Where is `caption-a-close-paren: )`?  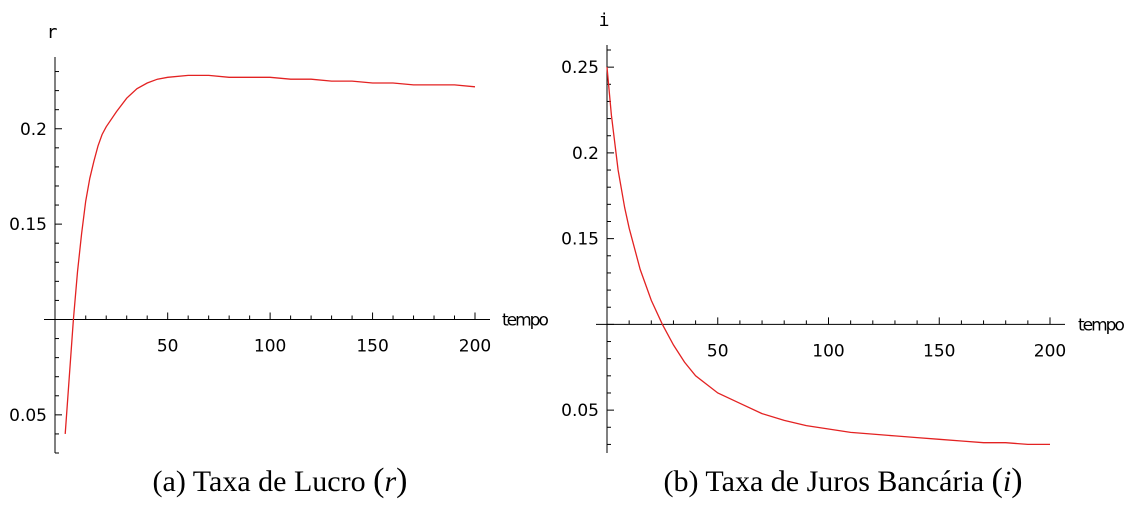 caption-a-close-paren: ) is located at coordinates (402, 480).